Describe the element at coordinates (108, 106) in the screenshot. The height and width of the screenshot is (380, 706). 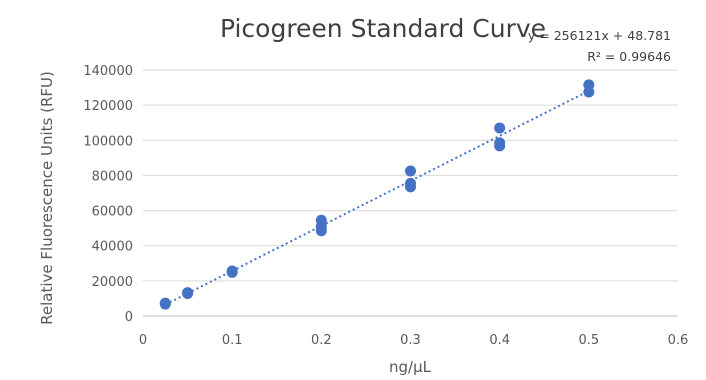
I see `y-tick-label: 120000` at that location.